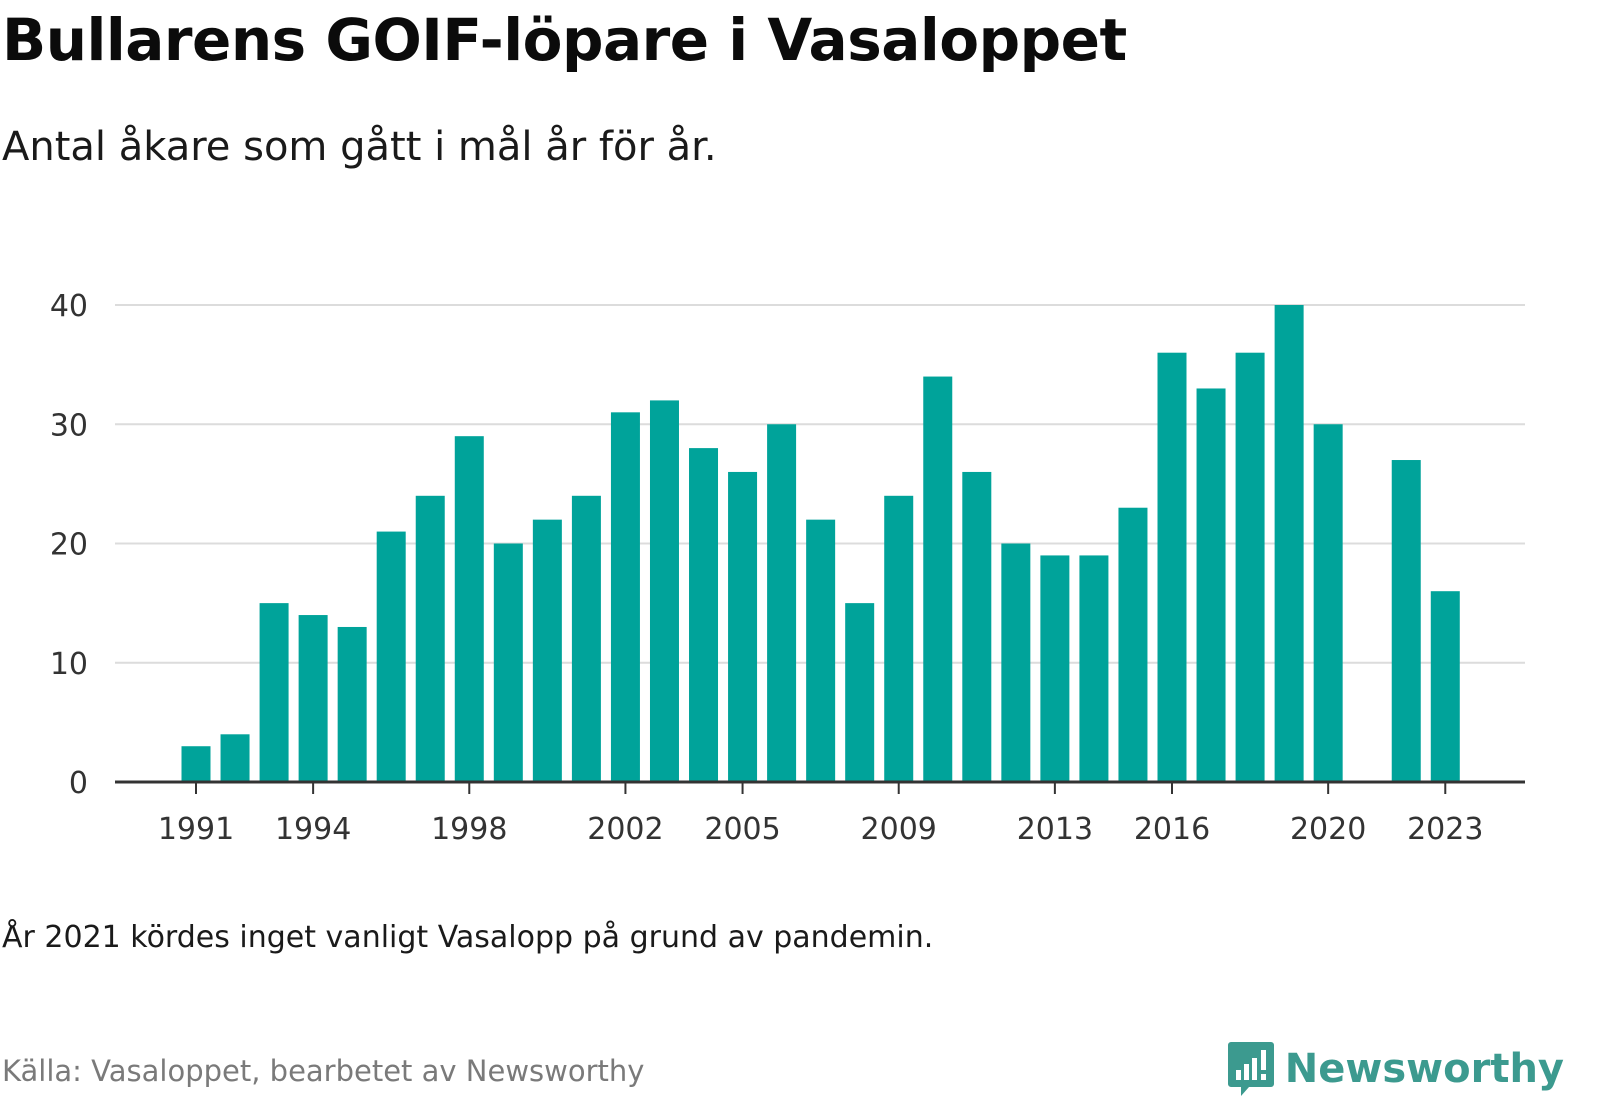 The image size is (1600, 1100). Describe the element at coordinates (1328, 603) in the screenshot. I see `bar-2020` at that location.